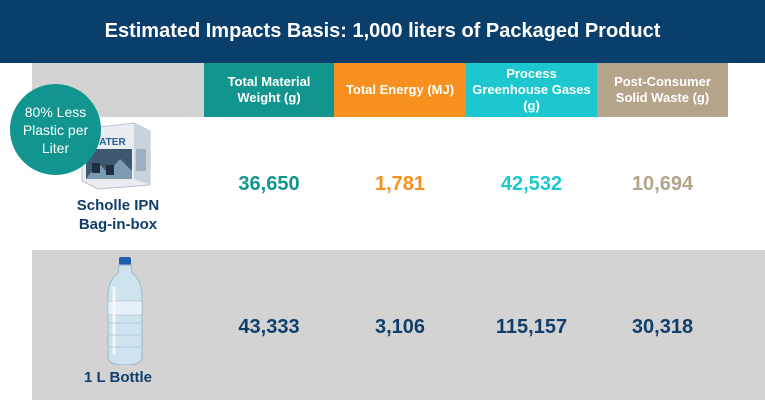 The width and height of the screenshot is (765, 400). What do you see at coordinates (269, 326) in the screenshot?
I see `value-bottle-material-weight: 43,333` at bounding box center [269, 326].